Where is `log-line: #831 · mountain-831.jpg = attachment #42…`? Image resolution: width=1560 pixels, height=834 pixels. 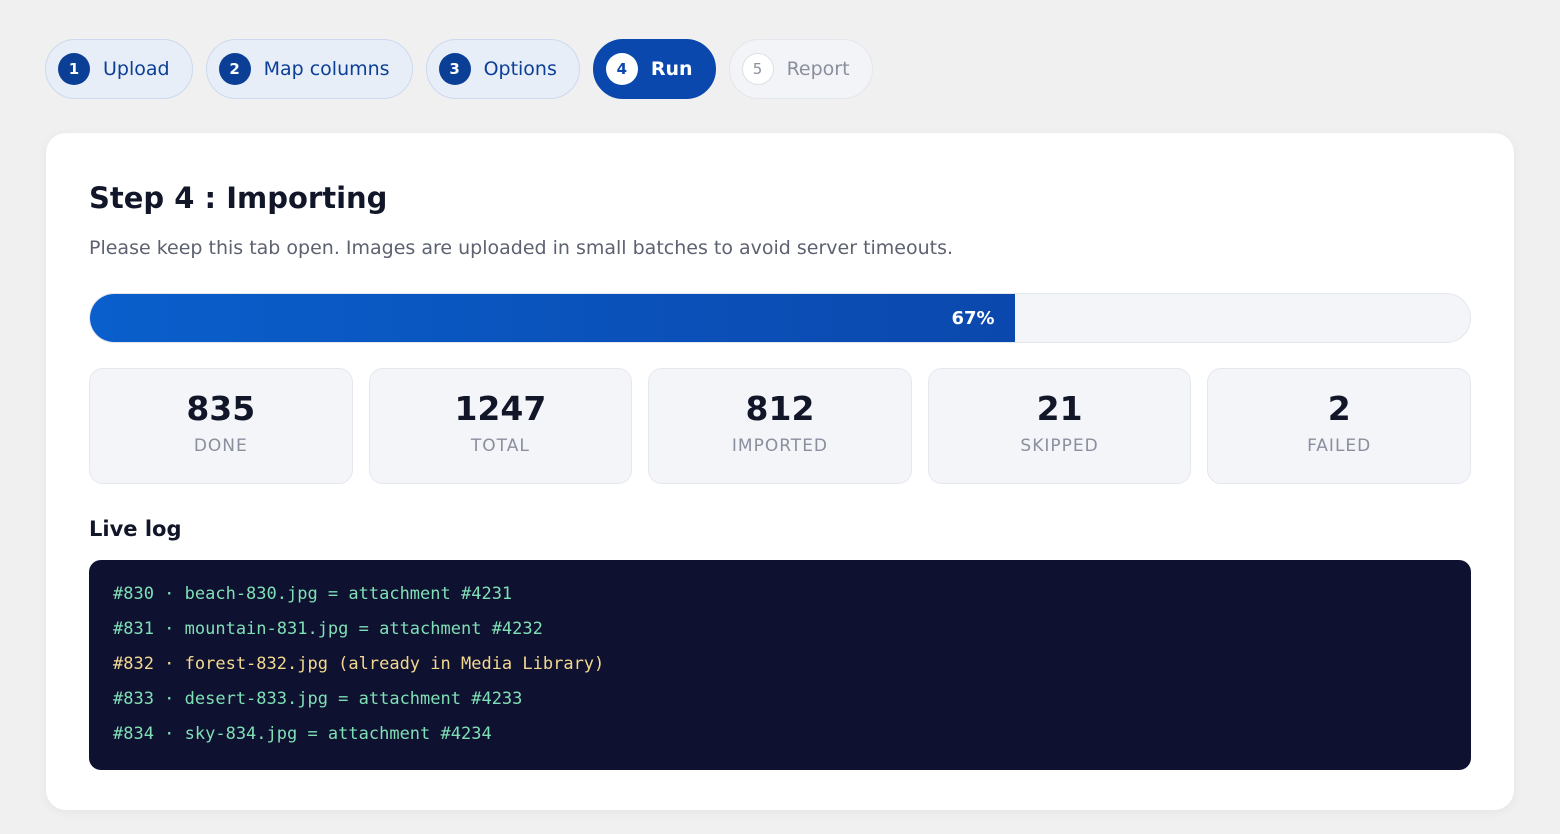 log-line: #831 · mountain-831.jpg = attachment #42… is located at coordinates (328, 629).